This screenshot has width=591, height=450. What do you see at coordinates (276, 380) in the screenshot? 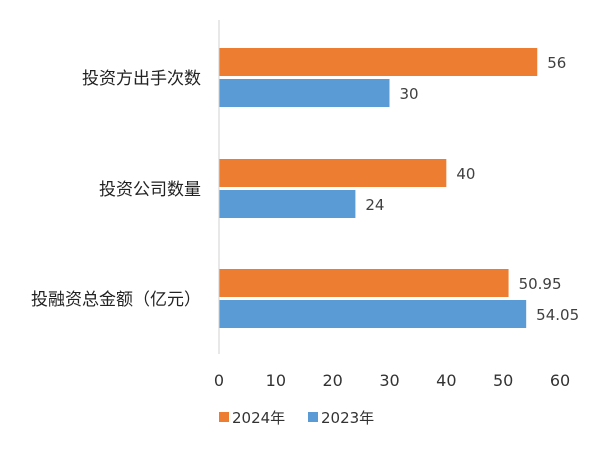
I see `x-tick-label: 10` at bounding box center [276, 380].